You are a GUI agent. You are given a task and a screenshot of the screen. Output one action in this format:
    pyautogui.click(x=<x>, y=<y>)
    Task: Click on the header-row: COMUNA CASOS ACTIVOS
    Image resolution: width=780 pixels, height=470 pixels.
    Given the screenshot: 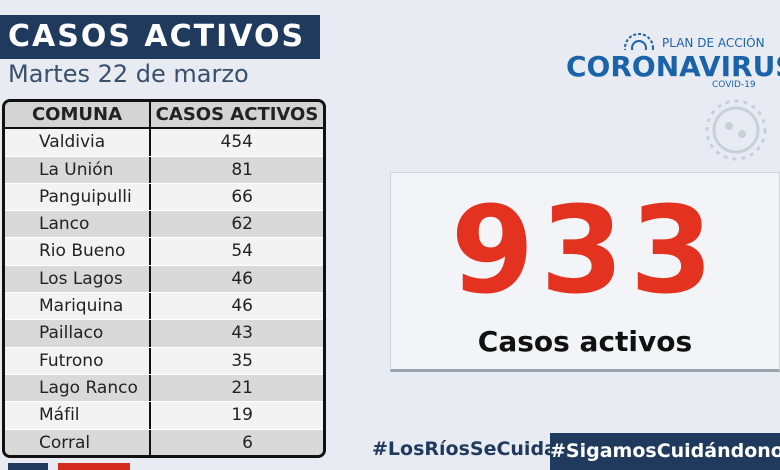 What is the action you would take?
    pyautogui.click(x=164, y=116)
    